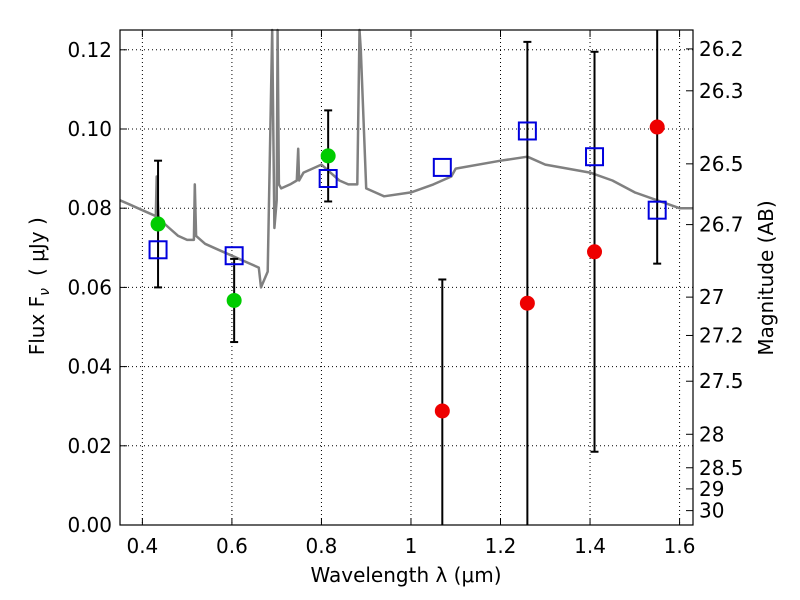 The image size is (800, 600). I want to click on y-tick-label: 0.06, so click(89, 287).